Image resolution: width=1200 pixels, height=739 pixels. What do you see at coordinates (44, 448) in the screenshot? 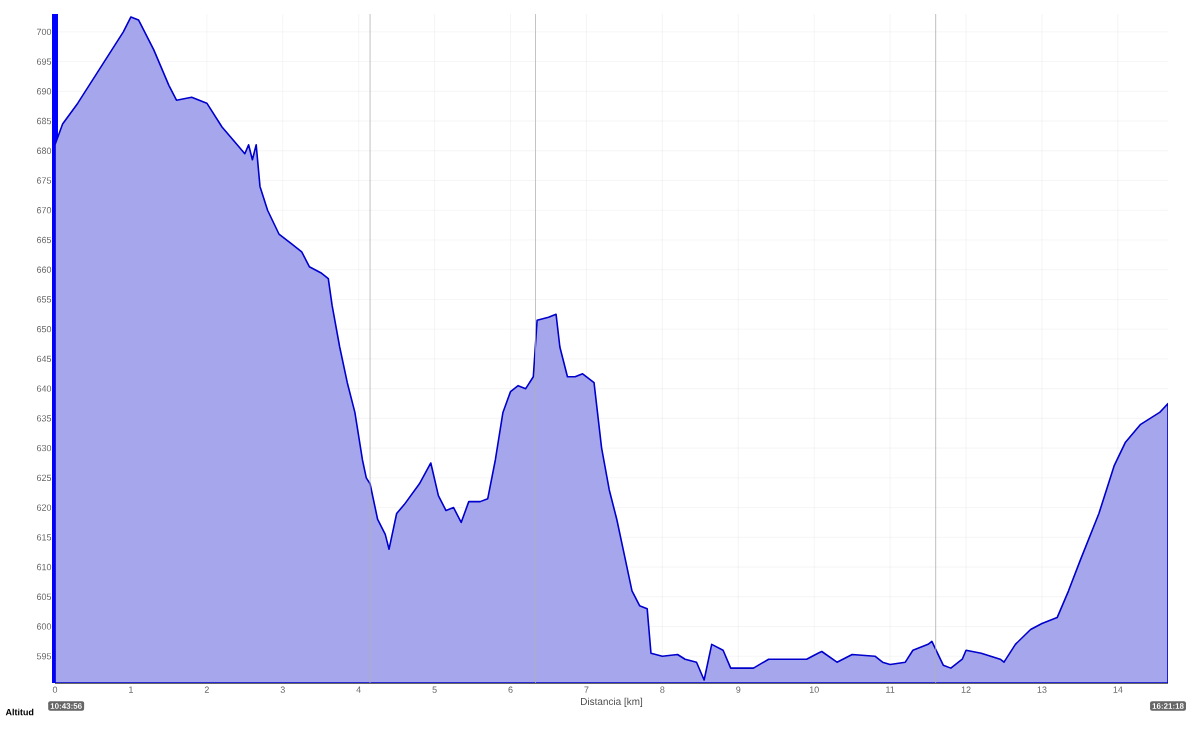
I see `y-tick-label: 630` at bounding box center [44, 448].